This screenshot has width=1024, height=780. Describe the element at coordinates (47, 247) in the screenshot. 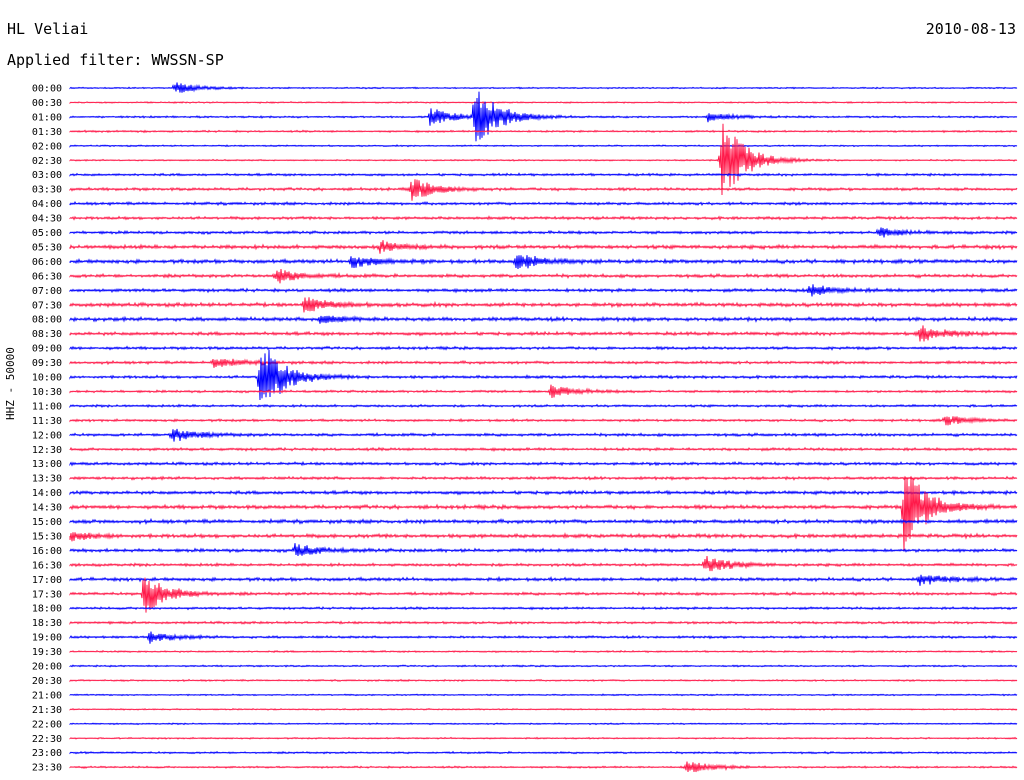

I see `time-label: 05:30` at that location.